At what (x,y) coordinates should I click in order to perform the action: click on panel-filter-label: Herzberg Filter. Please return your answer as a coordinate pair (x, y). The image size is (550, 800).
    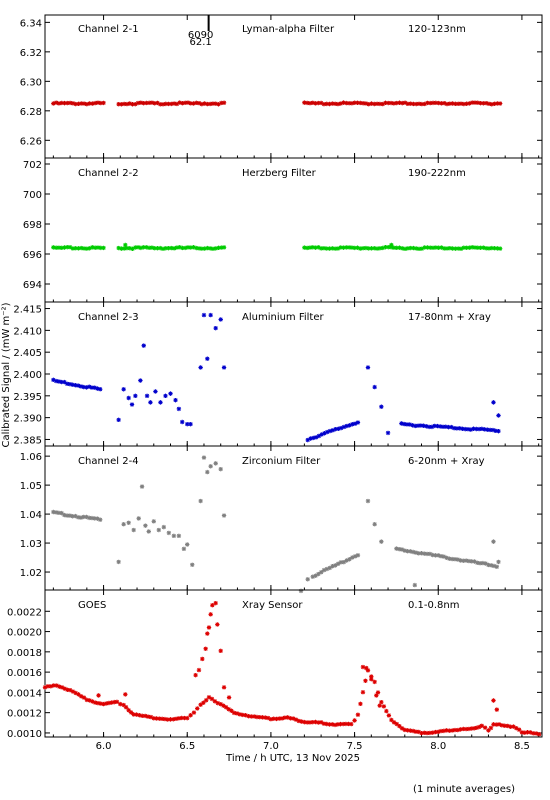
    Looking at the image, I should click on (279, 173).